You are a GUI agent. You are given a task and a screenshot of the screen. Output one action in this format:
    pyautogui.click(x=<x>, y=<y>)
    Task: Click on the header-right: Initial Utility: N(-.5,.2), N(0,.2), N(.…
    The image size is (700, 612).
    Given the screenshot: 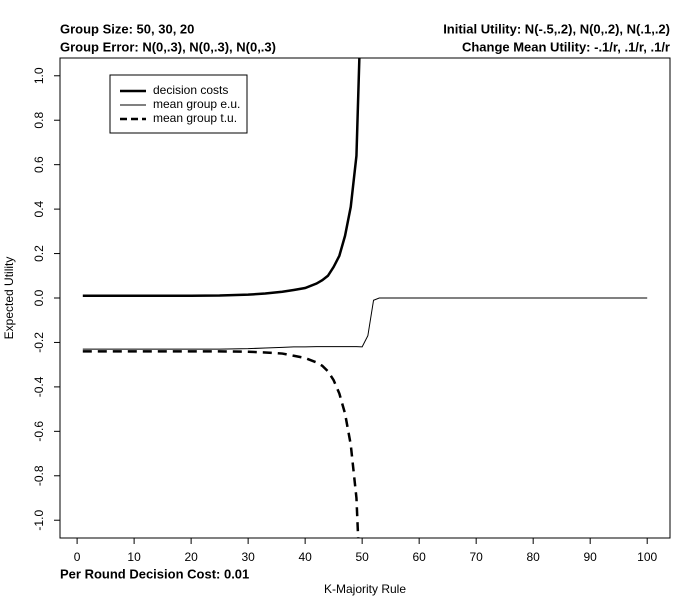 What is the action you would take?
    pyautogui.click(x=556, y=28)
    